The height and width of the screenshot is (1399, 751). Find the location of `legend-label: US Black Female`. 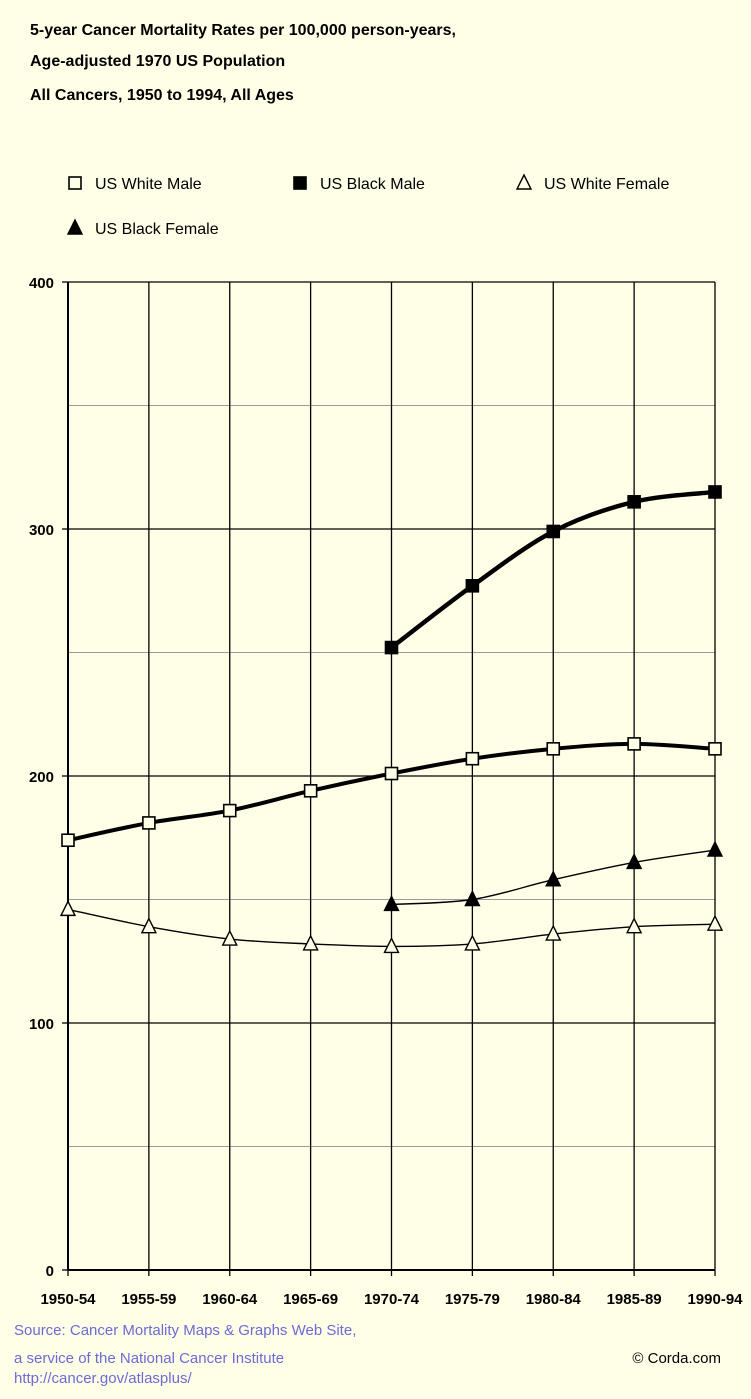

legend-label: US Black Female is located at coordinates (157, 229).